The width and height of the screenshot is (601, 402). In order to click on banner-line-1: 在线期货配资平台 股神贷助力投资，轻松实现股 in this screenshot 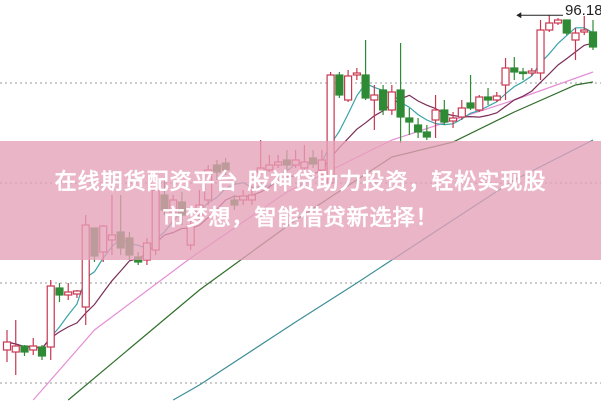, I will do `click(300, 182)`.